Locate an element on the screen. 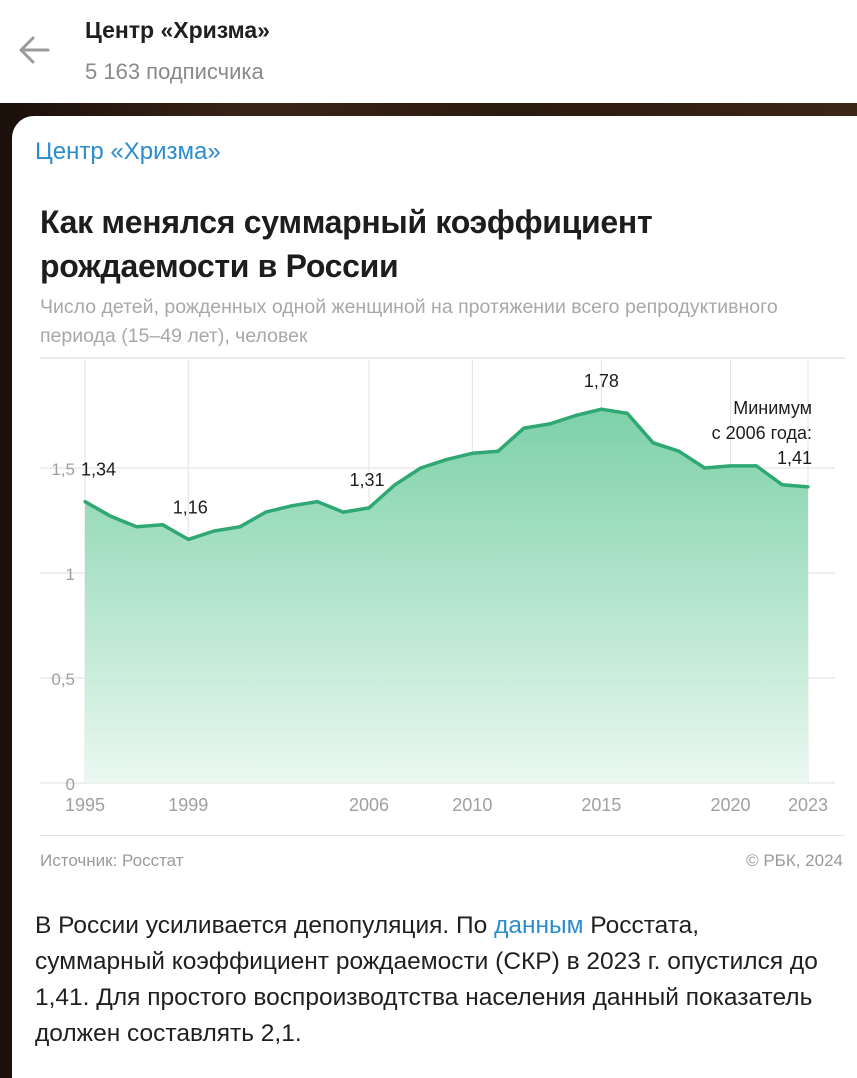 The height and width of the screenshot is (1078, 857). y-tick-label: 1 is located at coordinates (70, 574).